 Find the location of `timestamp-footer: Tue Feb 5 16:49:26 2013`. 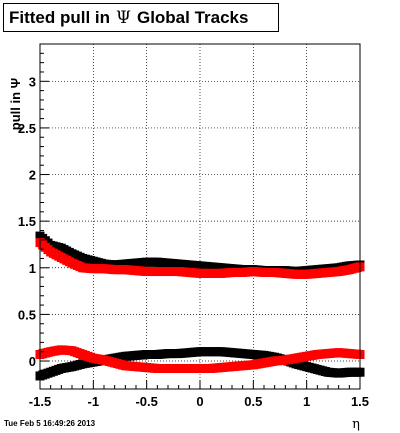

timestamp-footer: Tue Feb 5 16:49:26 2013 is located at coordinates (50, 423).